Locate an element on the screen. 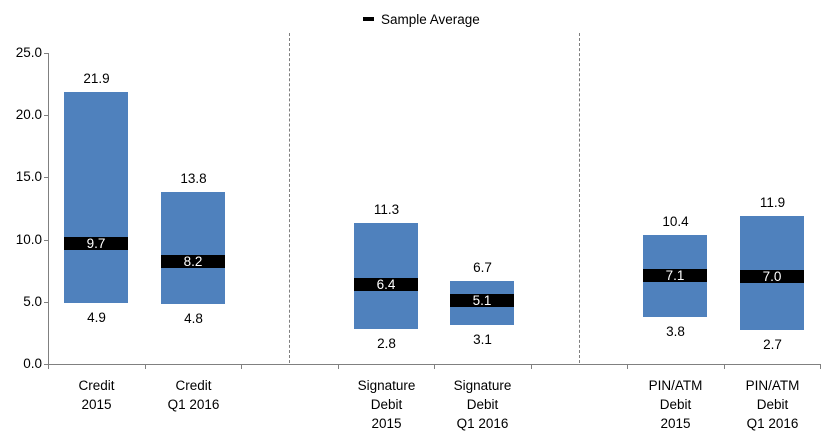  x-axis is located at coordinates (434, 364).